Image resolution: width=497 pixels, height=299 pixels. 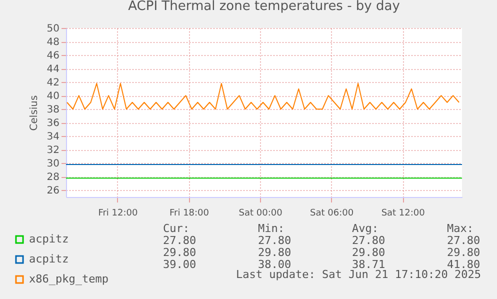 I want to click on x-tick-label: Sat 12:00, so click(x=403, y=213).